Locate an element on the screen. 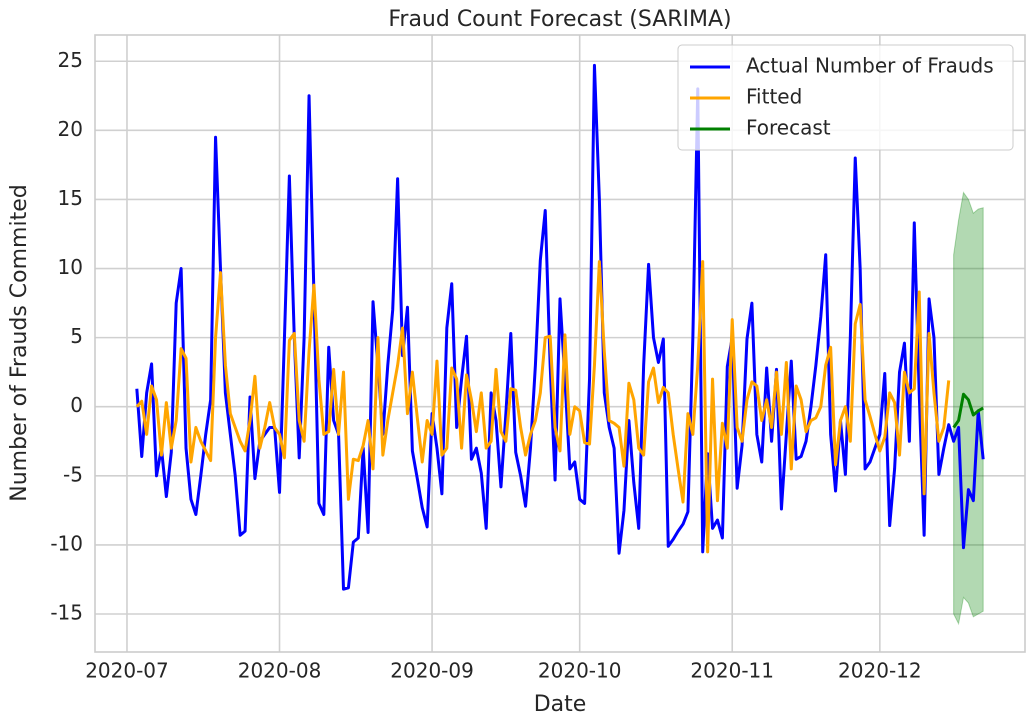  y-tick-label: 5 is located at coordinates (76, 336).